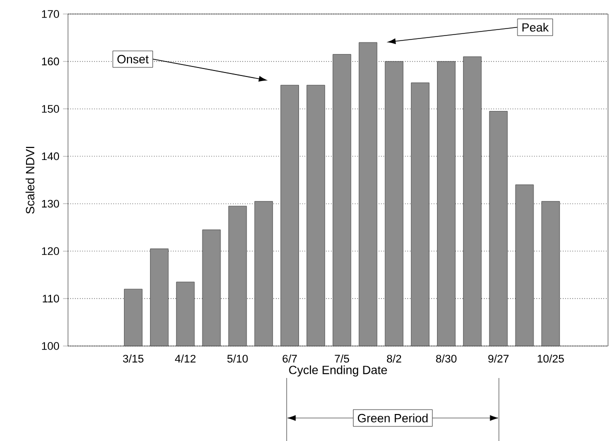 The width and height of the screenshot is (609, 441). I want to click on annotation: Peak, so click(535, 27).